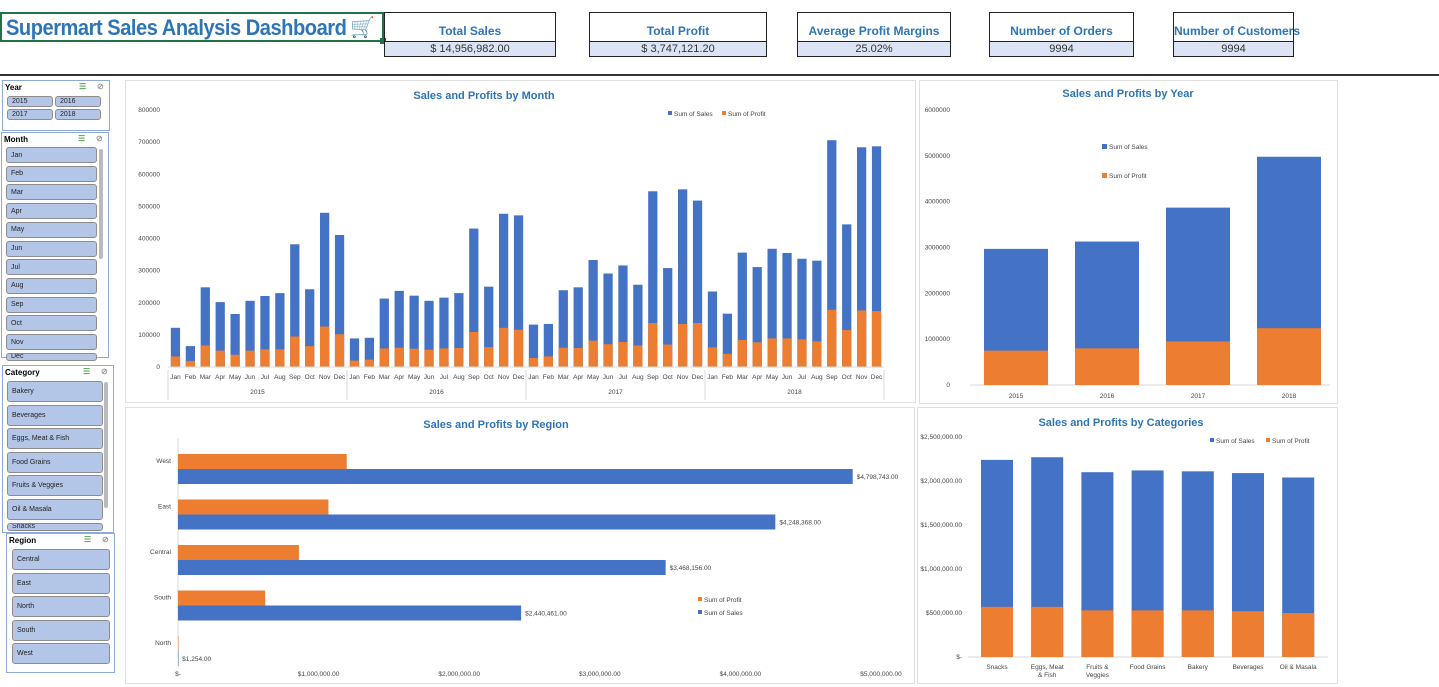 The width and height of the screenshot is (1439, 687). What do you see at coordinates (55, 509) in the screenshot?
I see `slicer-item-oil-masala: Oil & Masala` at bounding box center [55, 509].